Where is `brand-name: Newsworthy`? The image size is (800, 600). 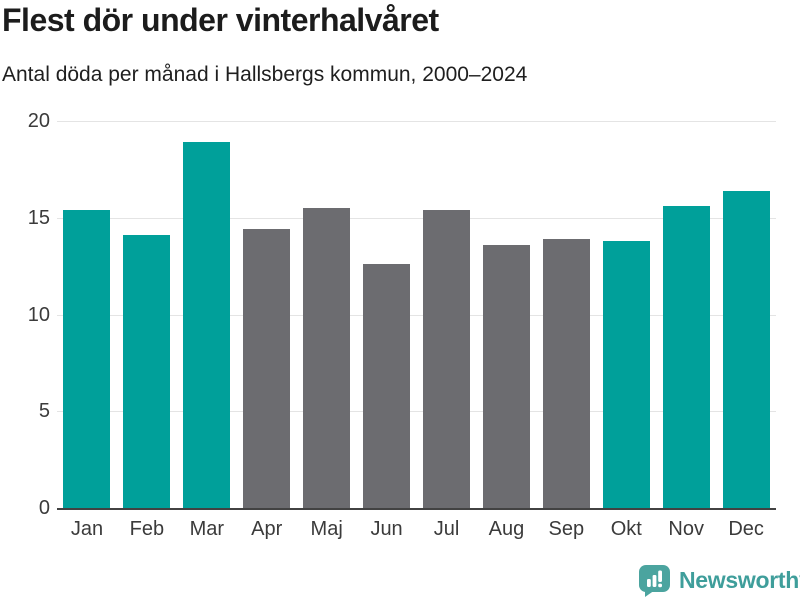 brand-name: Newsworthy is located at coordinates (739, 580).